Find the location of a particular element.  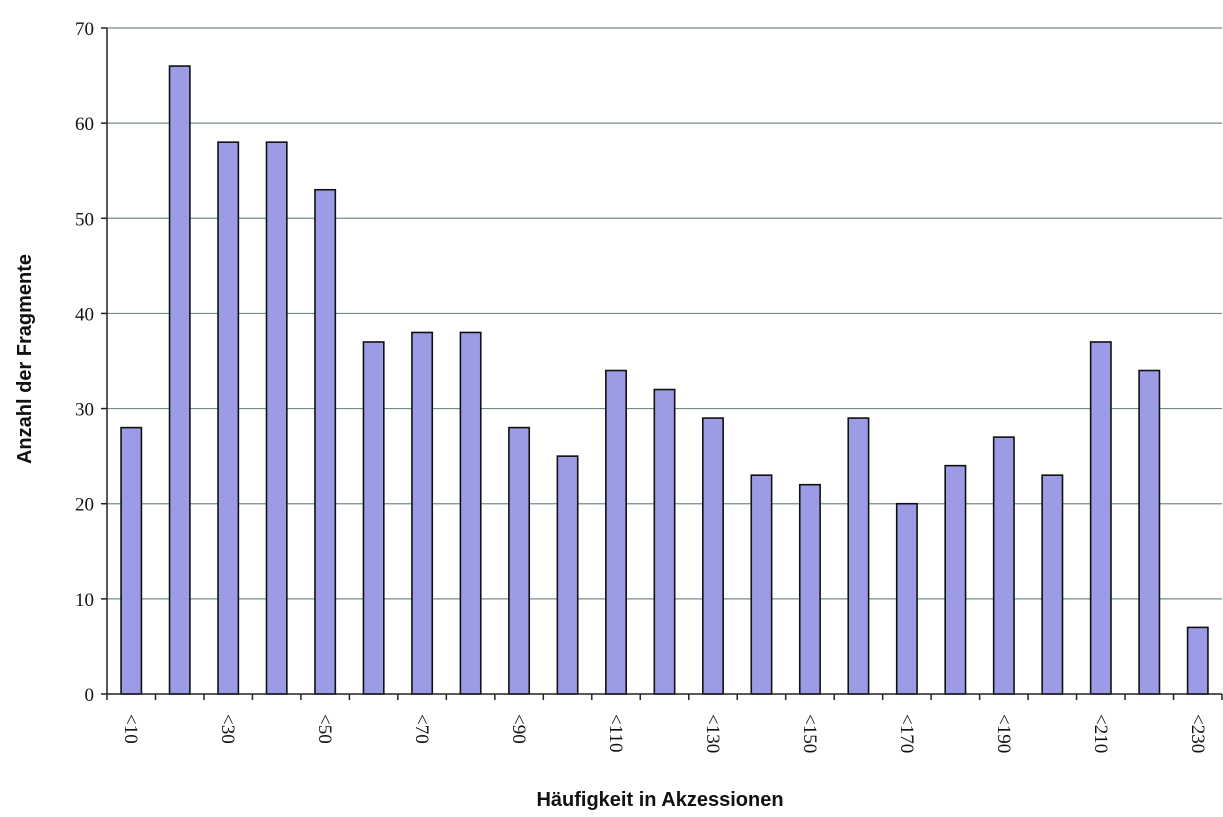

x-tick-label: <170 is located at coordinates (906, 733).